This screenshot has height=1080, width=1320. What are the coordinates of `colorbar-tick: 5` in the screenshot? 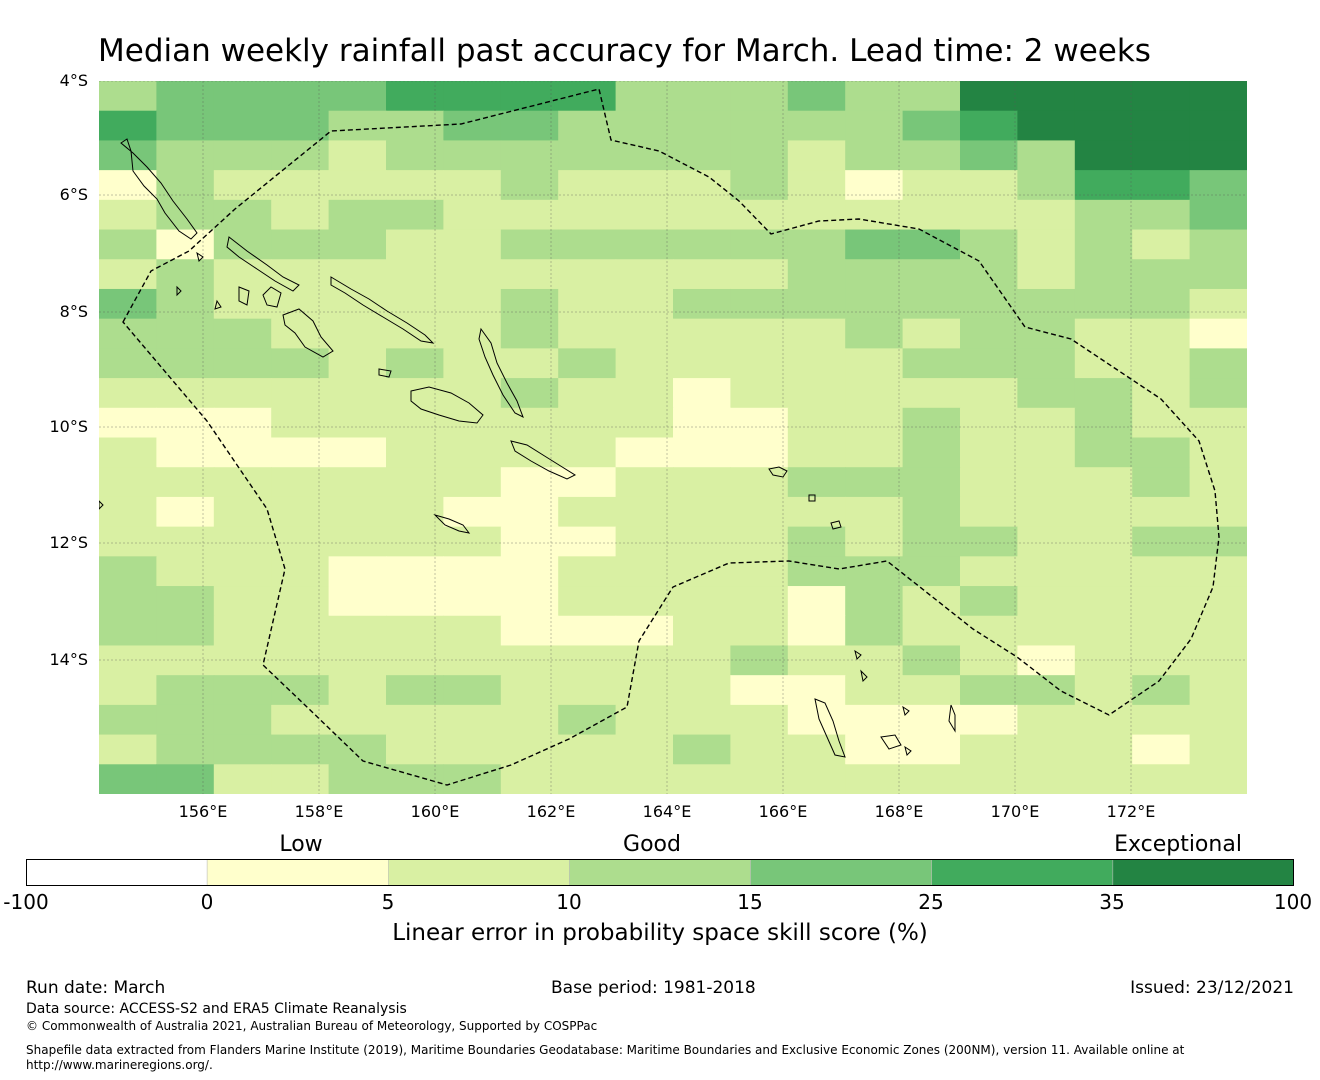 It's located at (388, 902).